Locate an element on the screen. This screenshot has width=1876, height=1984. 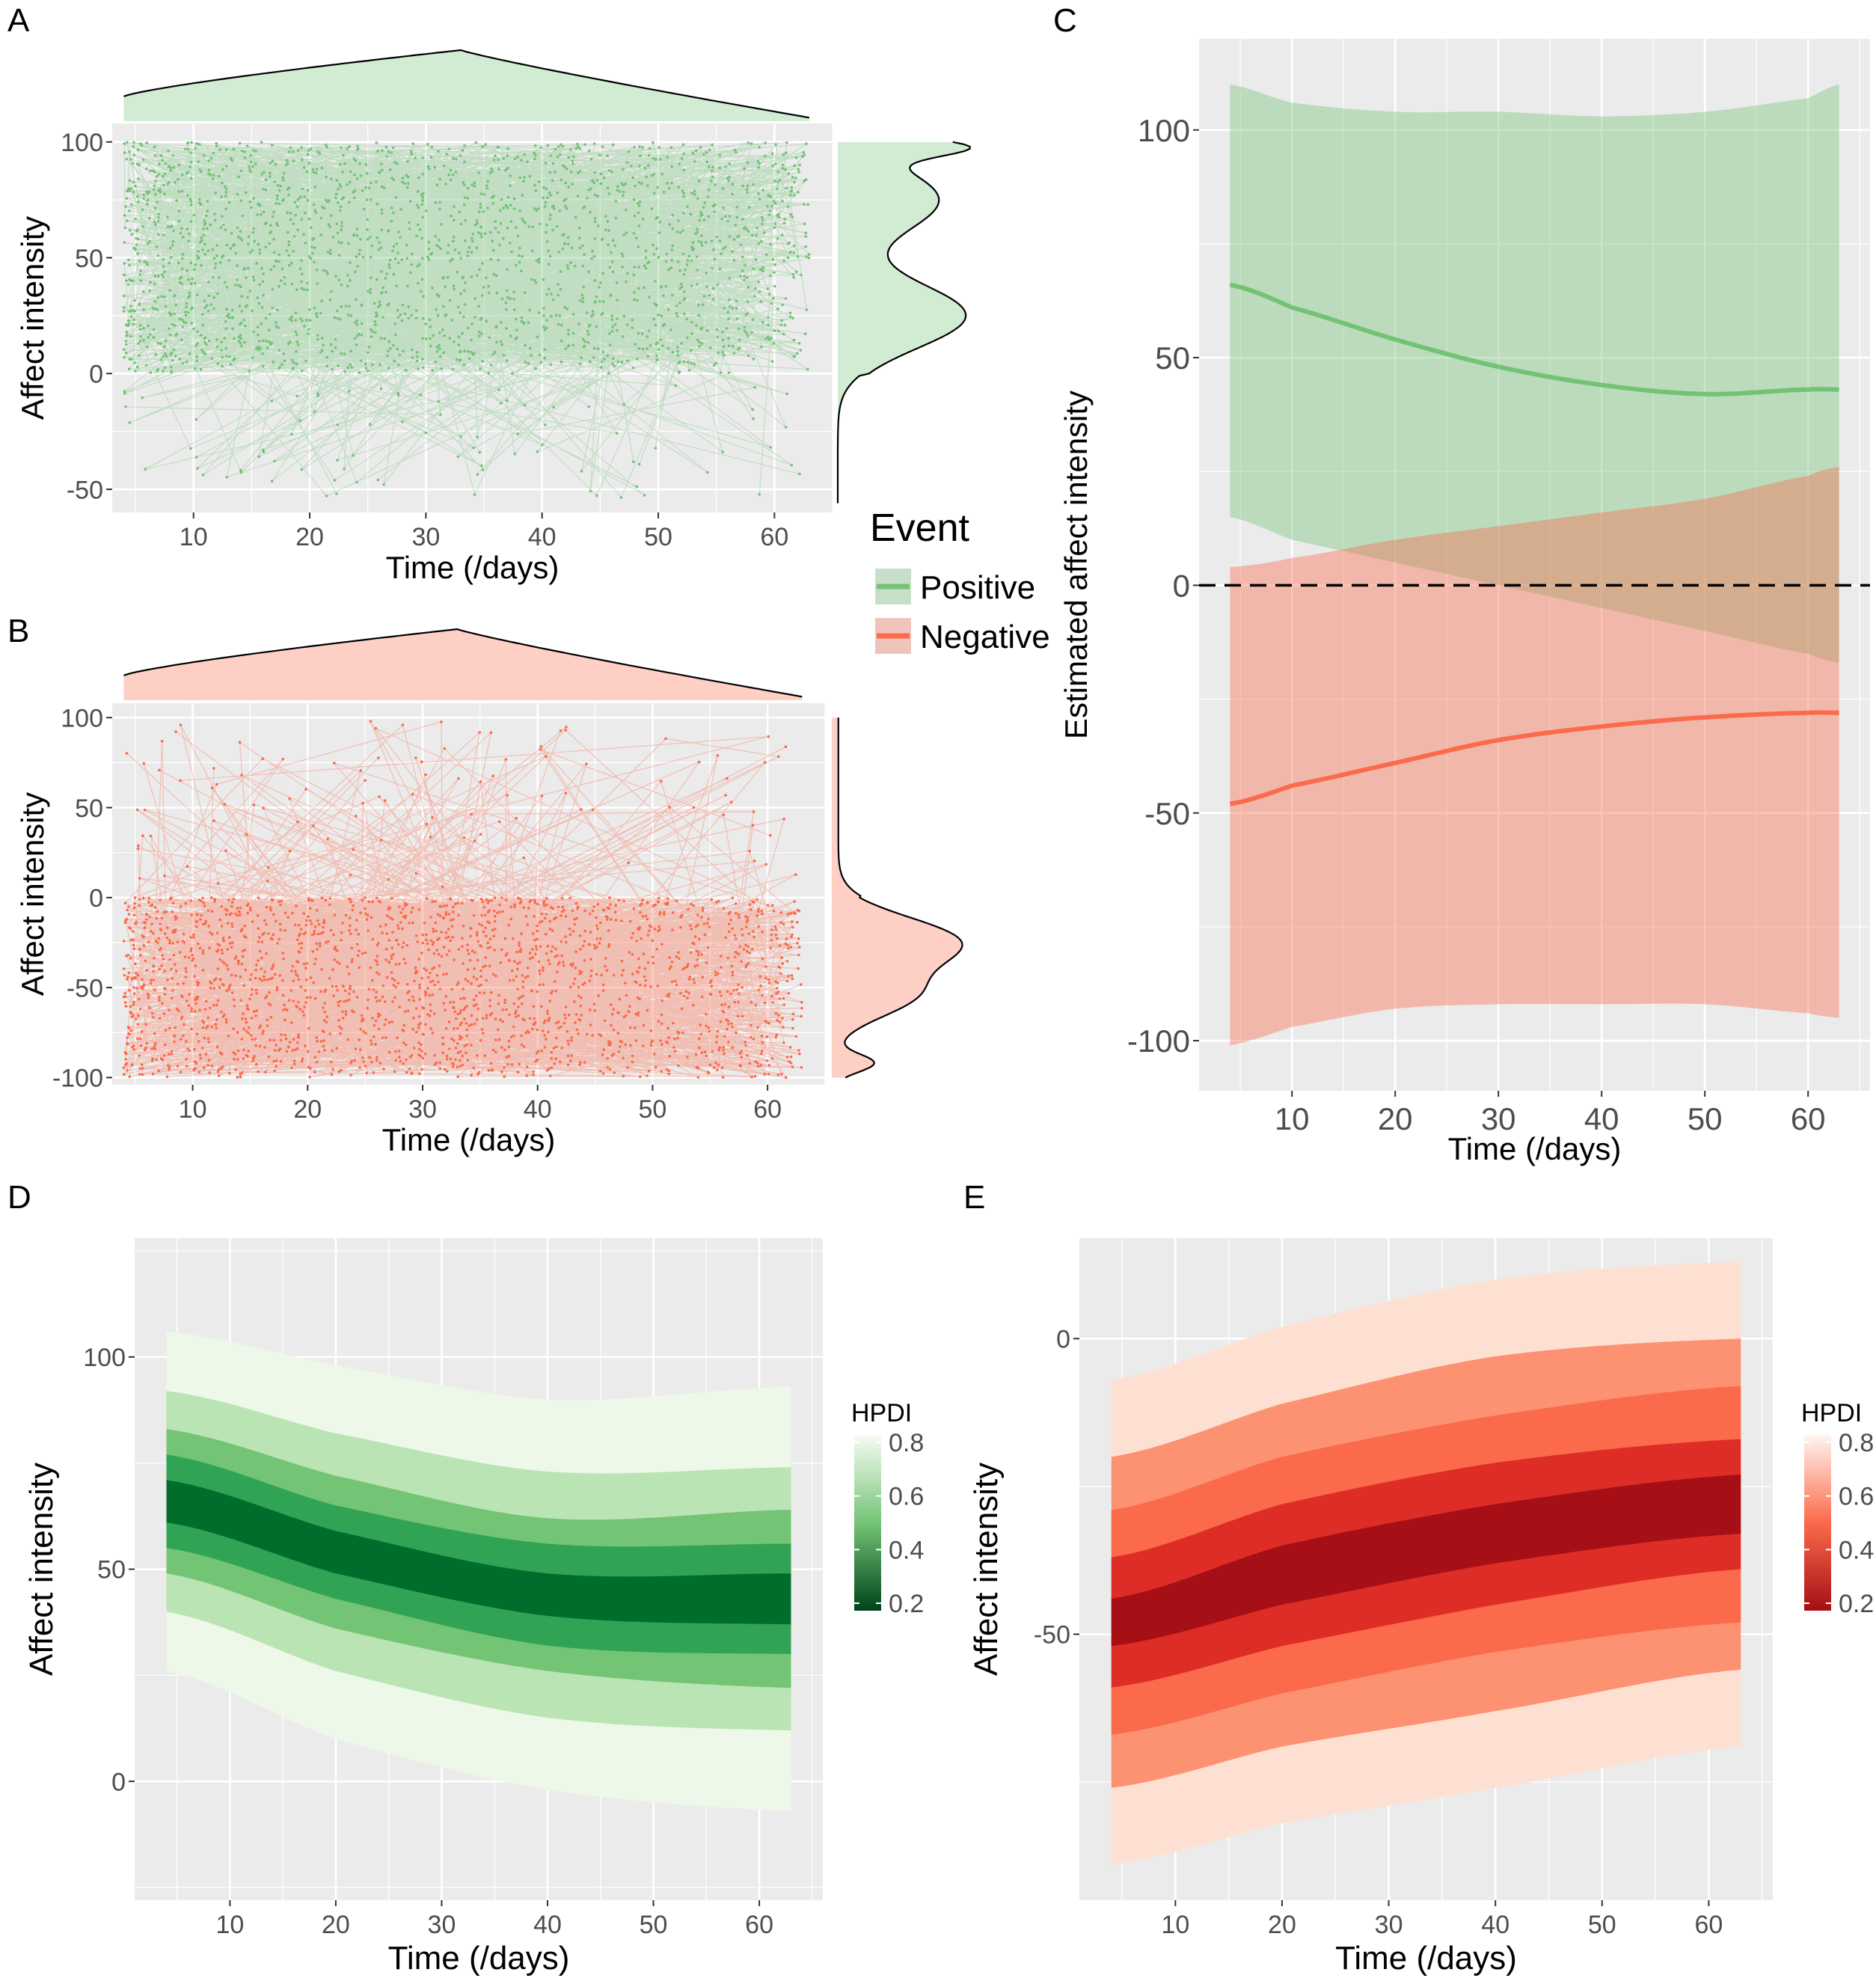
hpdi-legend-label: 0.8 is located at coordinates (1857, 1443).